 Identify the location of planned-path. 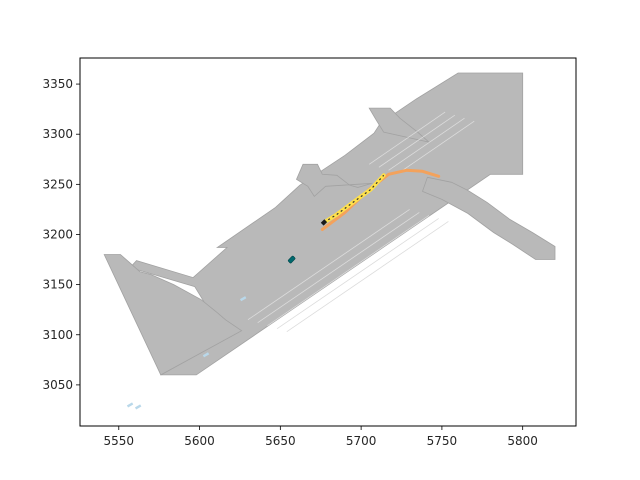
(380, 199).